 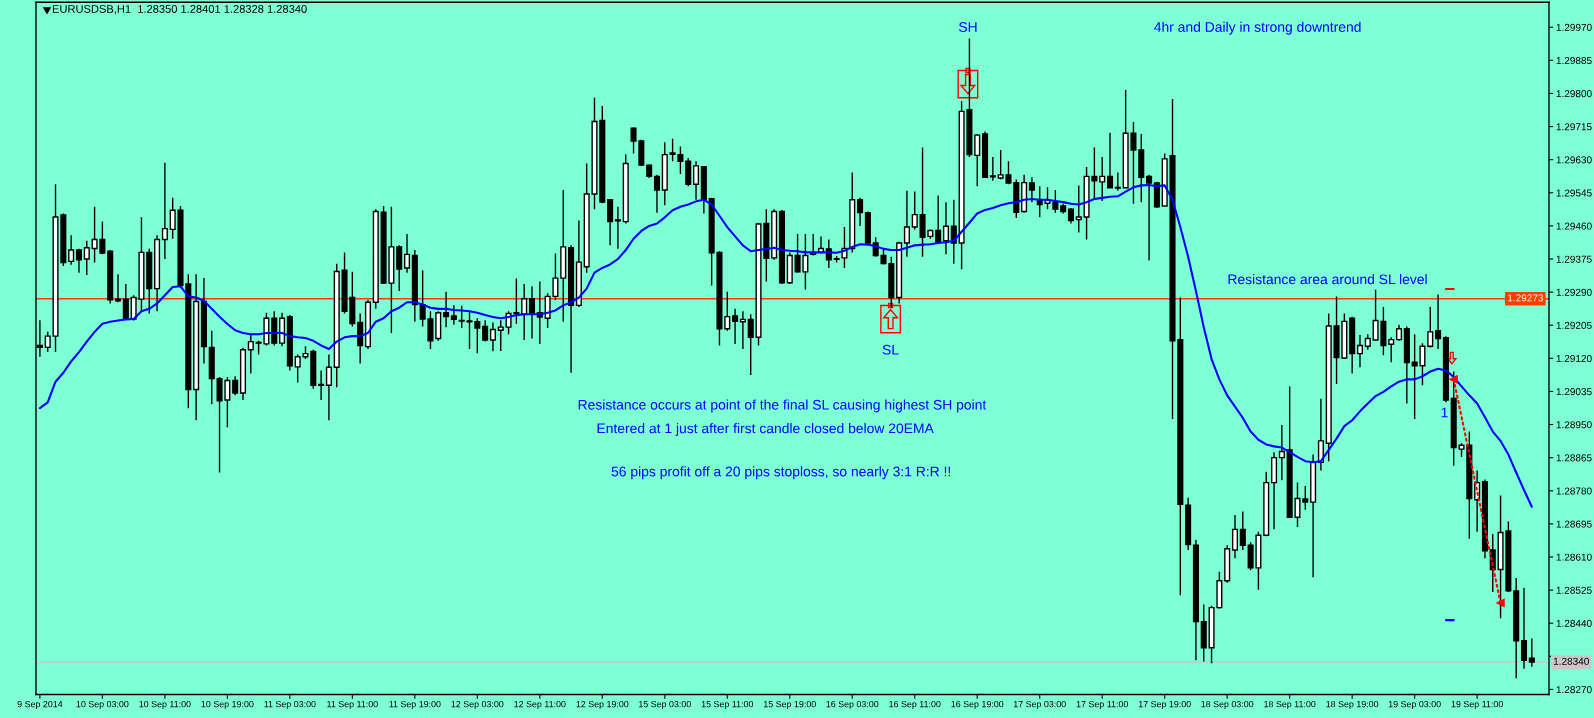 What do you see at coordinates (415, 705) in the screenshot?
I see `x-tick-label: 11 Sep 19:00` at bounding box center [415, 705].